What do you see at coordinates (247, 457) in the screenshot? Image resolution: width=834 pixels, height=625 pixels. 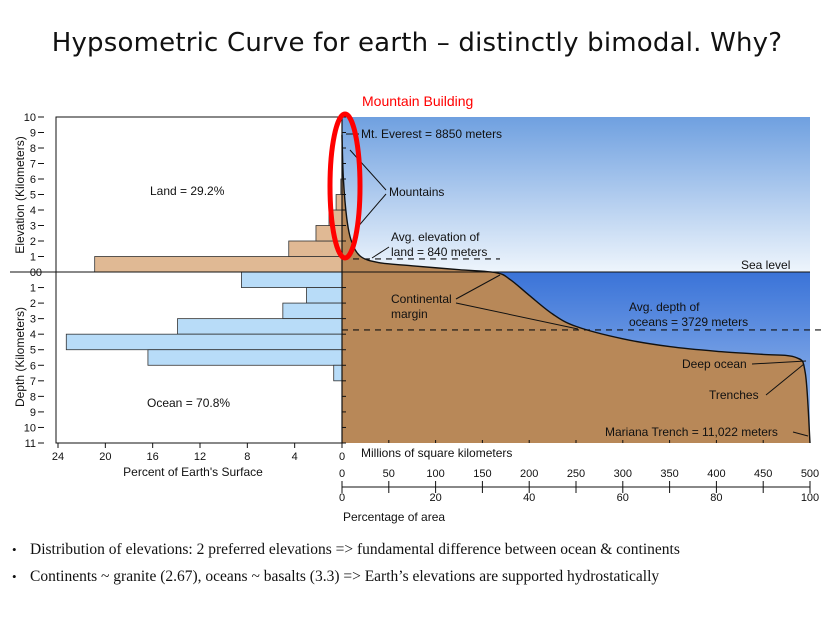 I see `percent-surface-tick-label: 8` at bounding box center [247, 457].